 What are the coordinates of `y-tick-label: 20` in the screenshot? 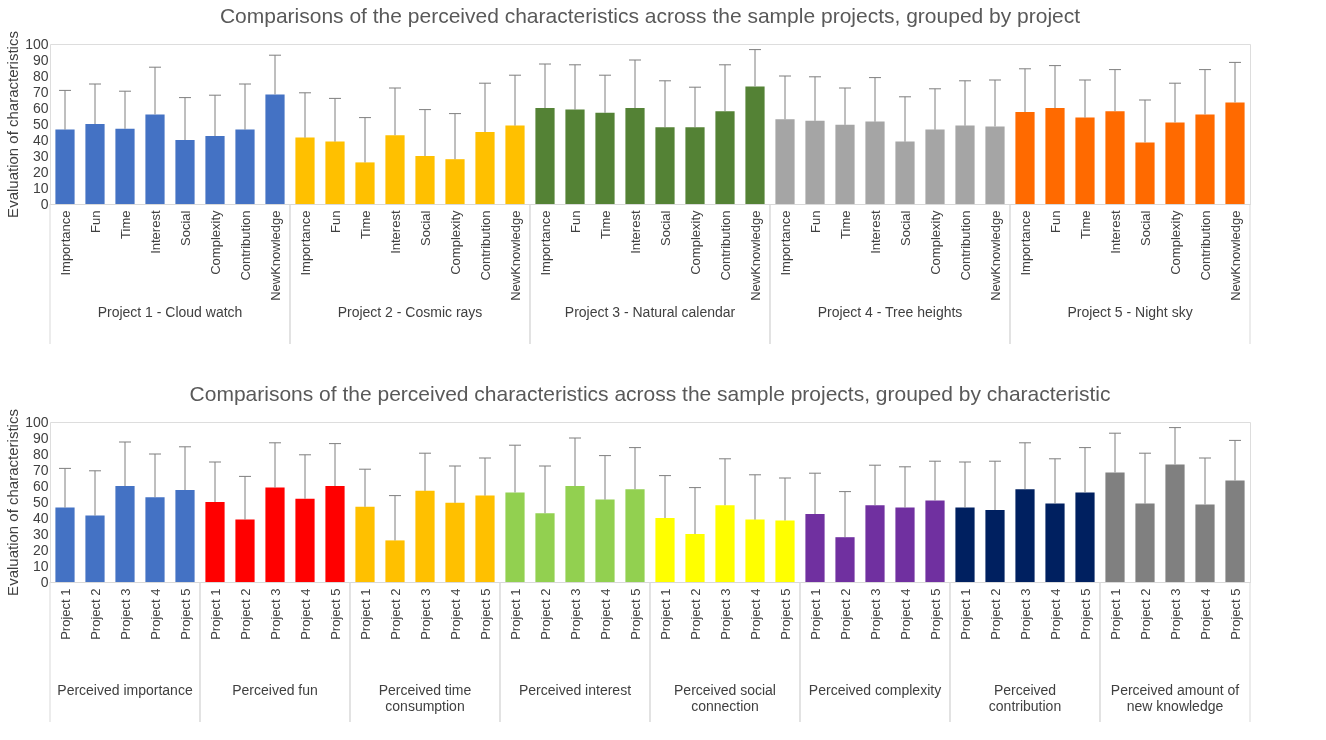 It's located at (40, 549).